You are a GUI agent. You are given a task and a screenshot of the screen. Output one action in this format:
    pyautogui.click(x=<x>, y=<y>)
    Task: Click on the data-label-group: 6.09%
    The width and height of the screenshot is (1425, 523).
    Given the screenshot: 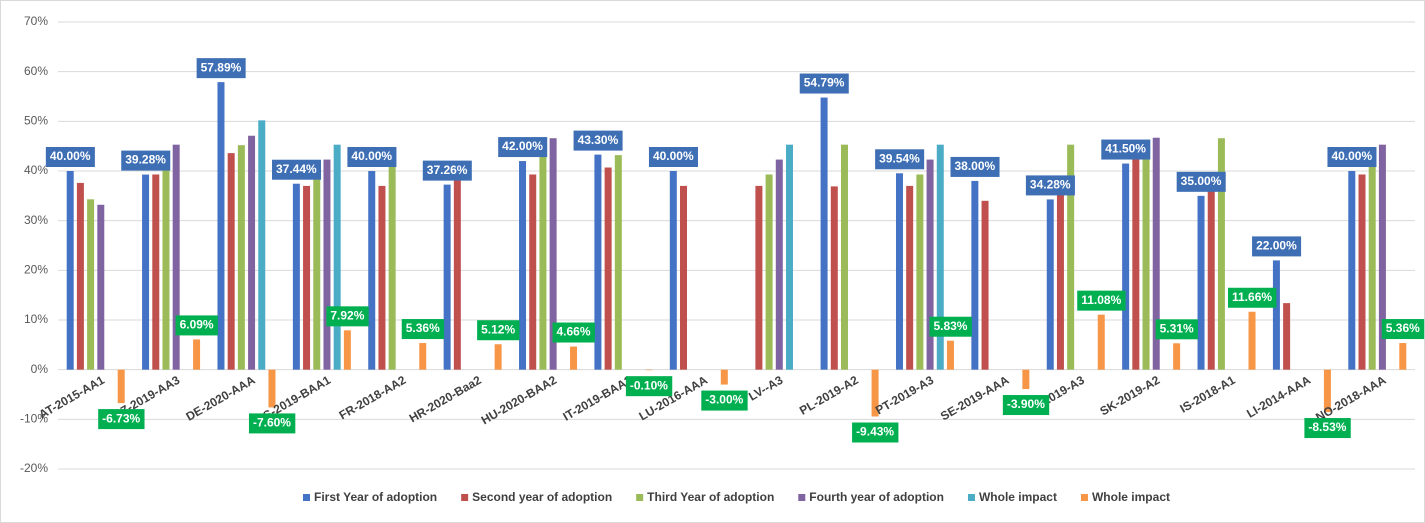 What is the action you would take?
    pyautogui.click(x=196, y=325)
    